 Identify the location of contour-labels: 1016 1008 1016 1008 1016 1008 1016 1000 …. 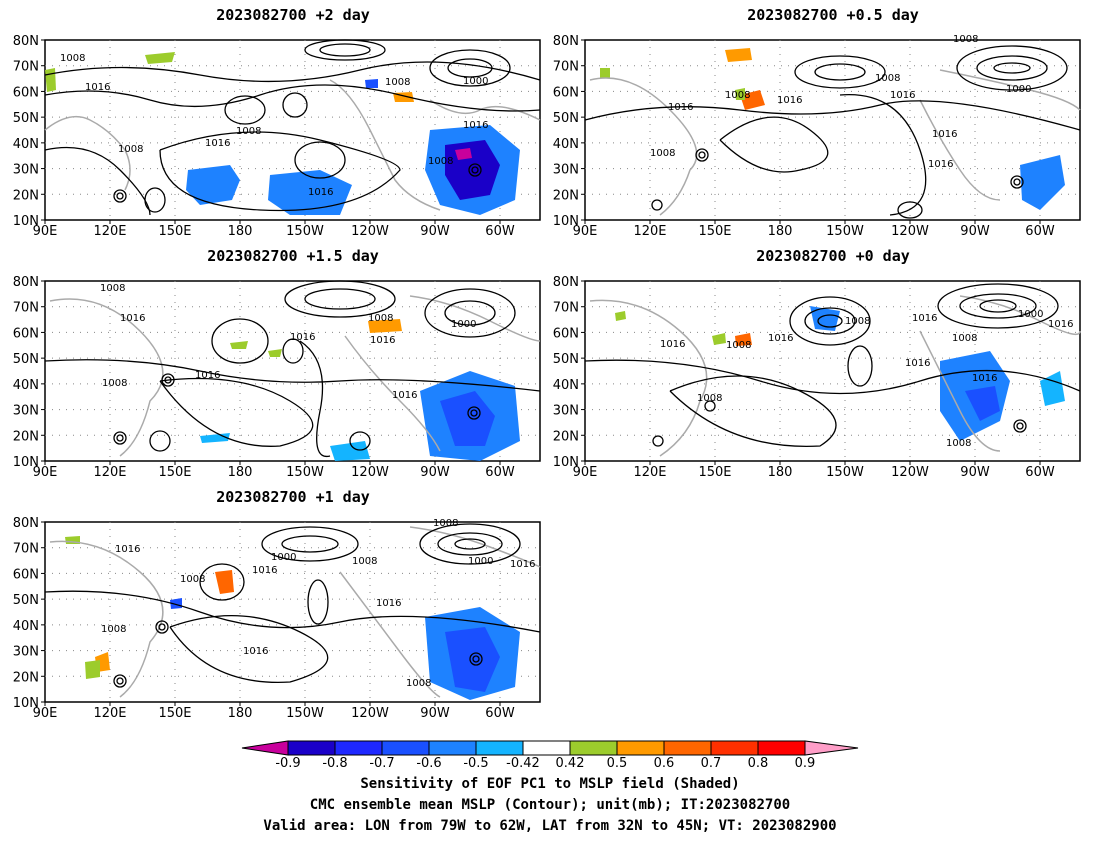
(866, 379).